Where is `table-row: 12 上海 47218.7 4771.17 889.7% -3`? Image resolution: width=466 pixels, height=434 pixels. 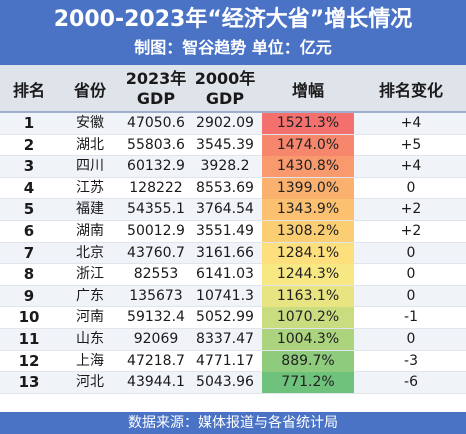
table-row: 12 上海 47218.7 4771.17 889.7% -3 is located at coordinates (233, 361).